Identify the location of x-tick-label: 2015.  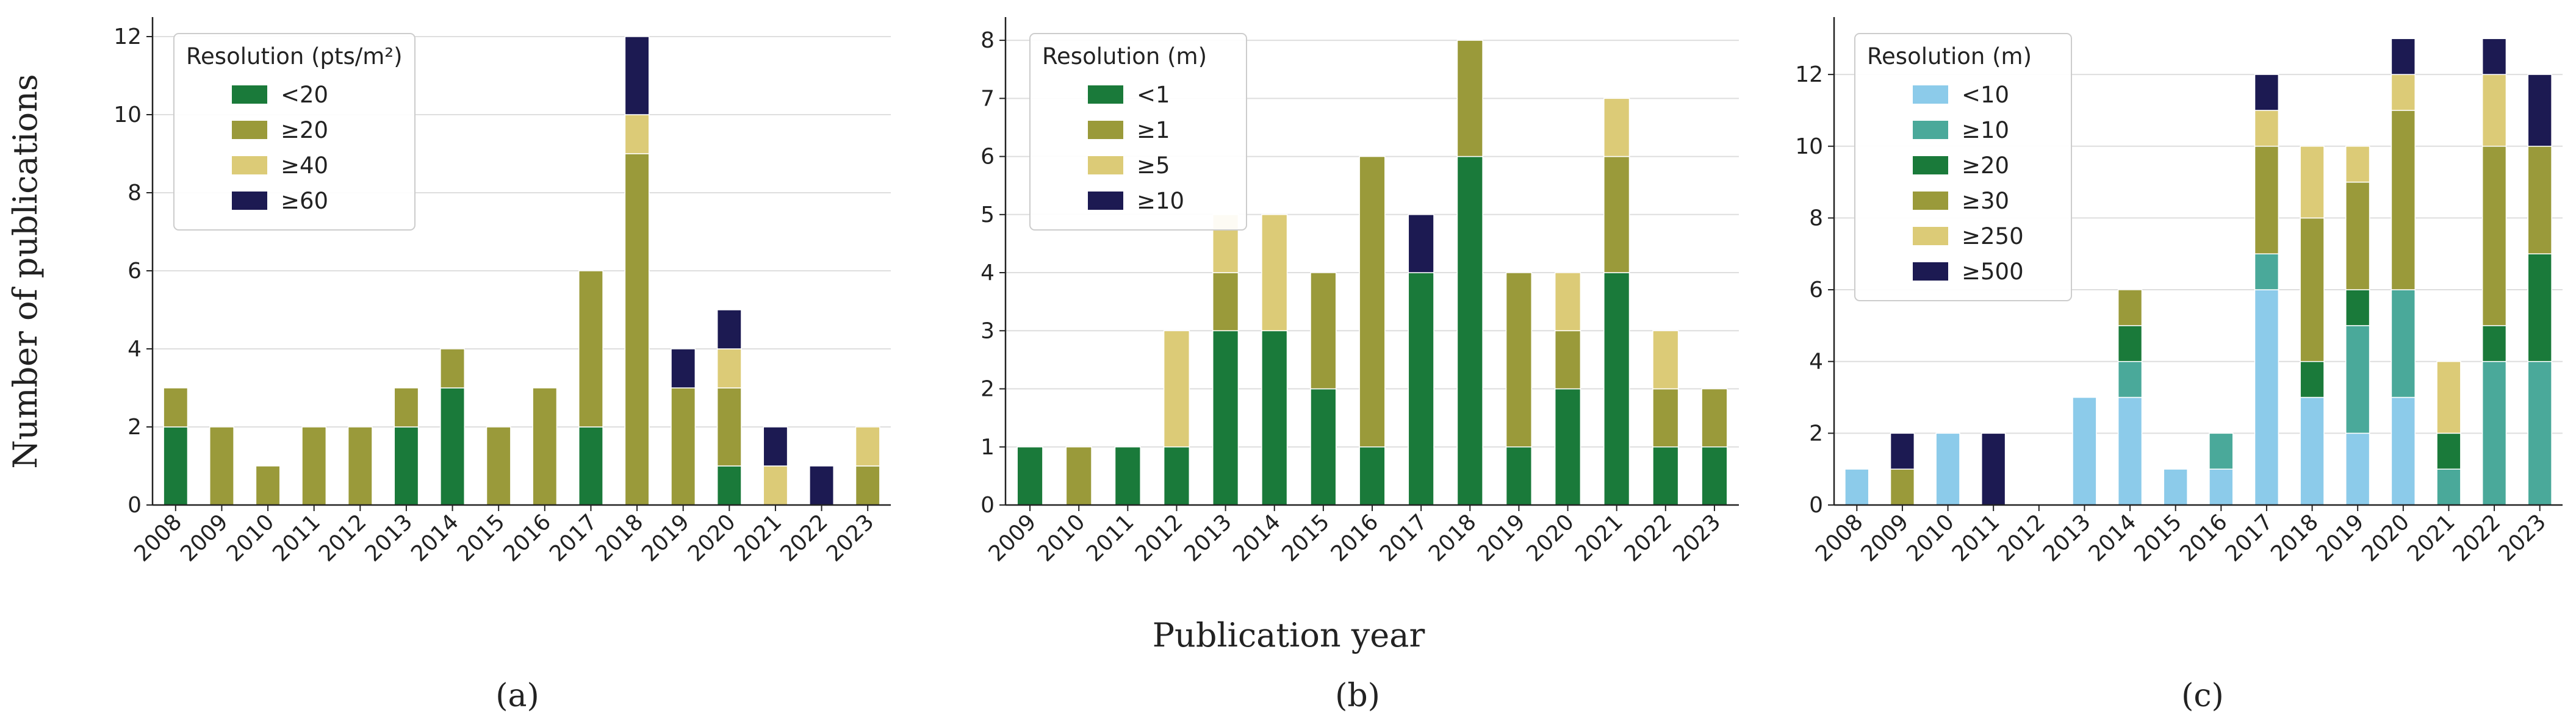
(482, 538).